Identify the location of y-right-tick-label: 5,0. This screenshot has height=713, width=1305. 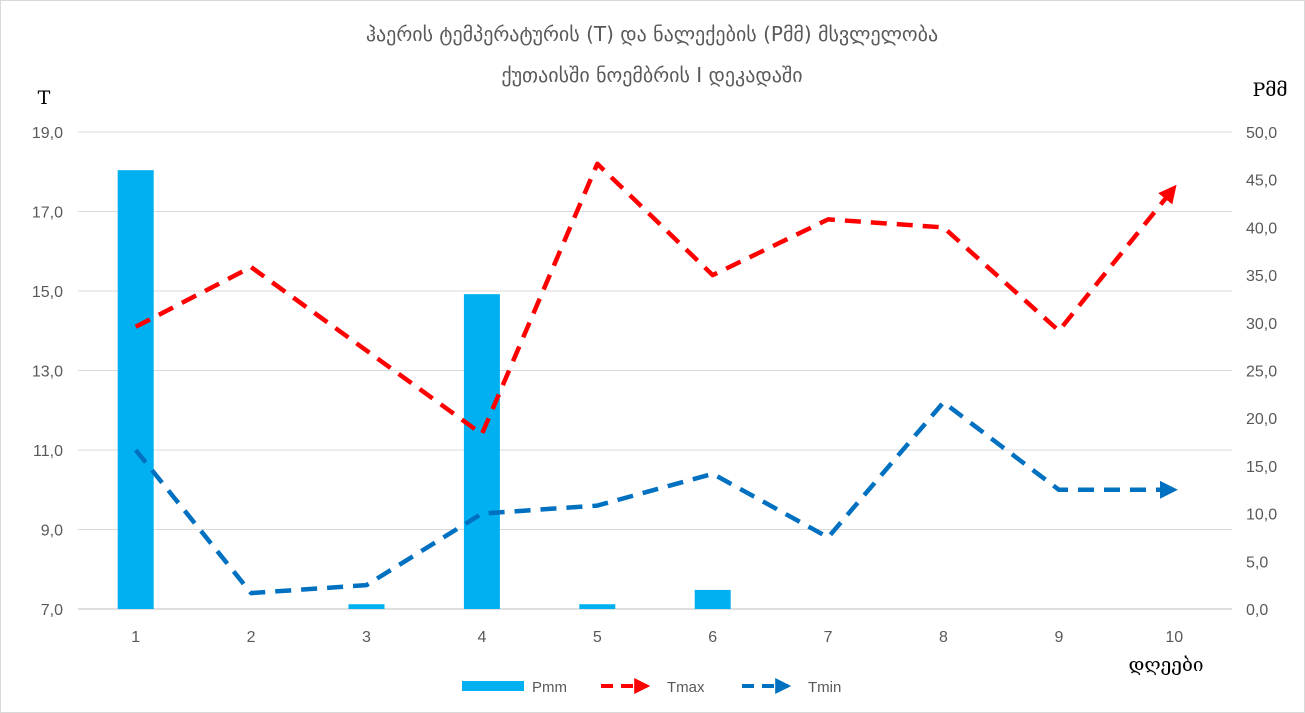
(1257, 562).